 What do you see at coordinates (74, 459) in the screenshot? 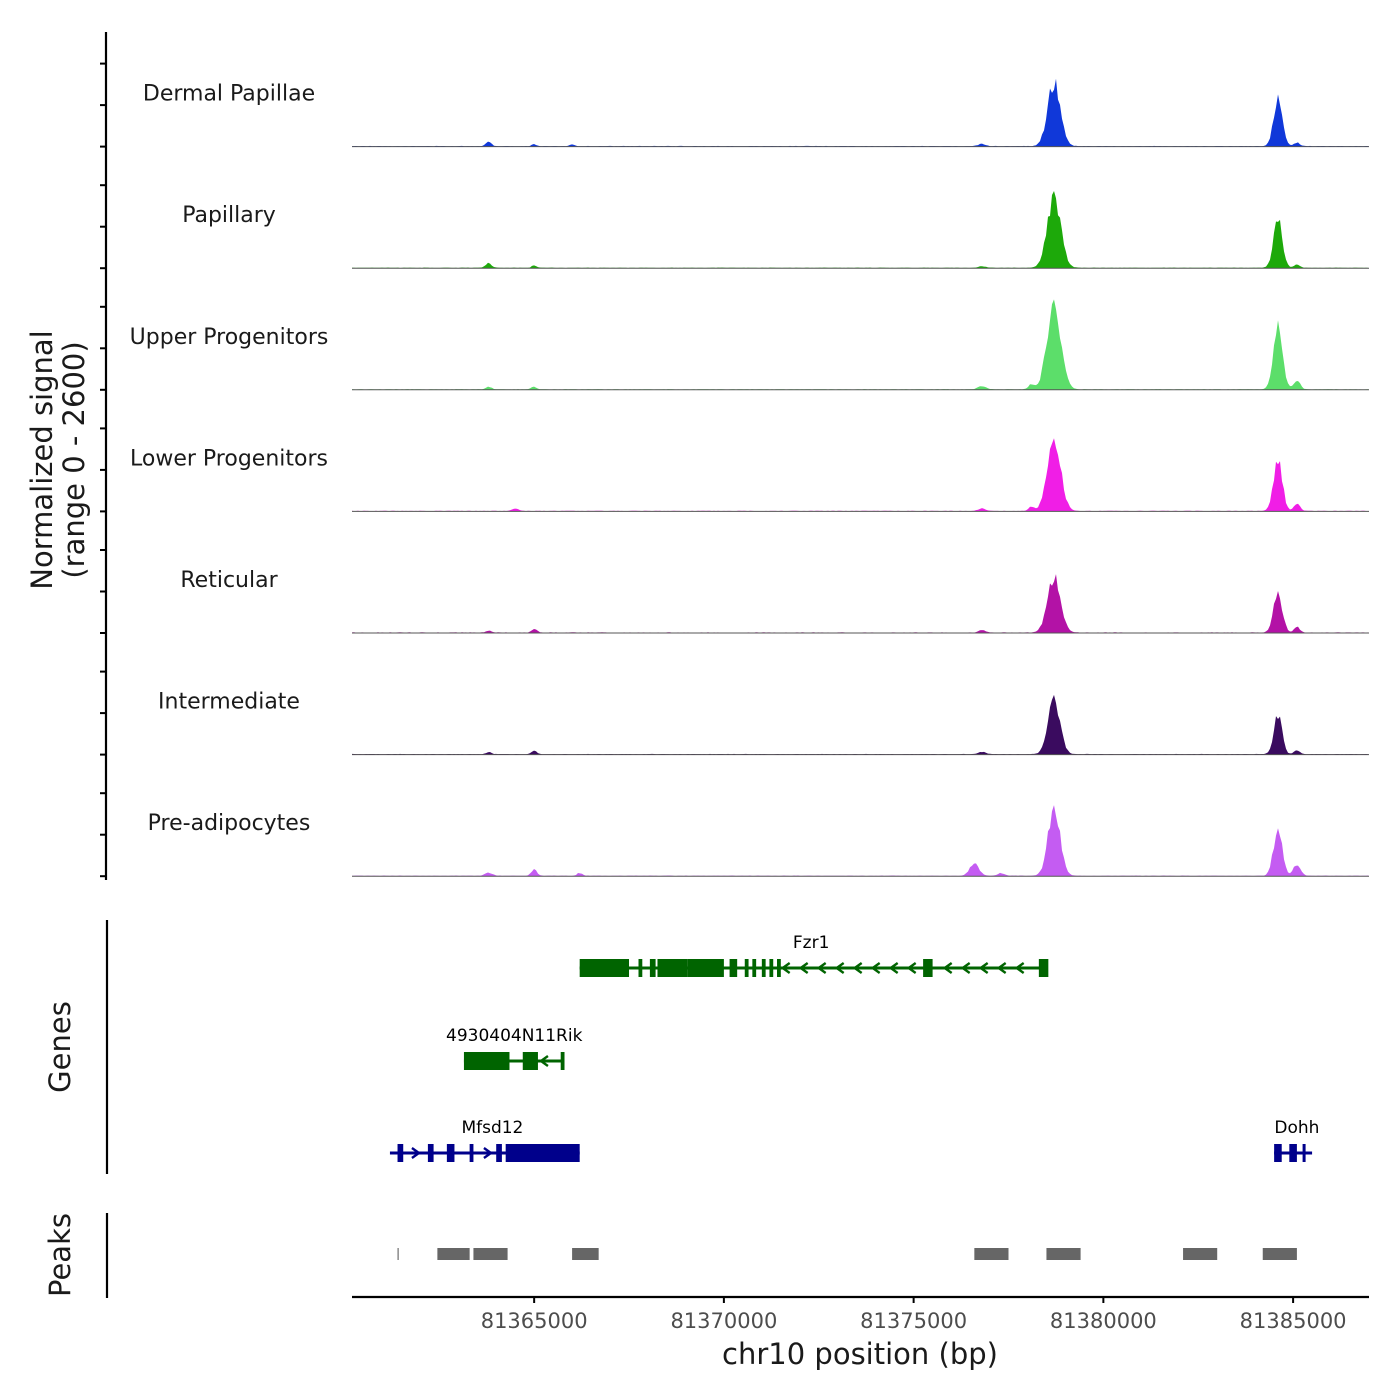
I see `y-axis-label-line2: (range 0 - 2600)` at bounding box center [74, 459].